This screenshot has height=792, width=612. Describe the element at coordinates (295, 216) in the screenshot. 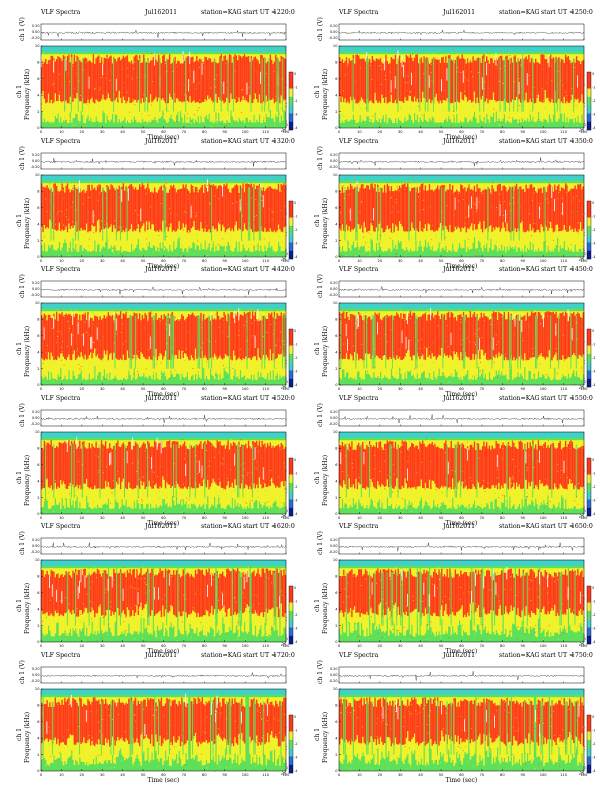

I see `colorbar-tick-label: -1` at that location.